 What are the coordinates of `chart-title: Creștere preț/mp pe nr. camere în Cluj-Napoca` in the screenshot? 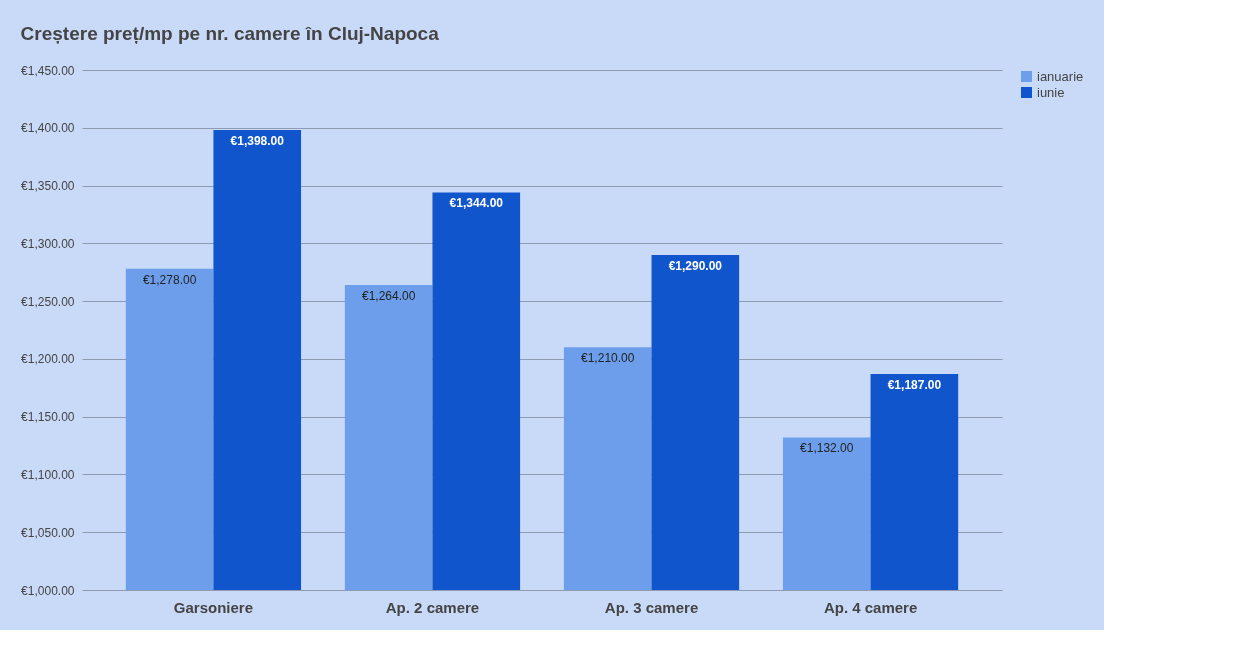 It's located at (230, 33).